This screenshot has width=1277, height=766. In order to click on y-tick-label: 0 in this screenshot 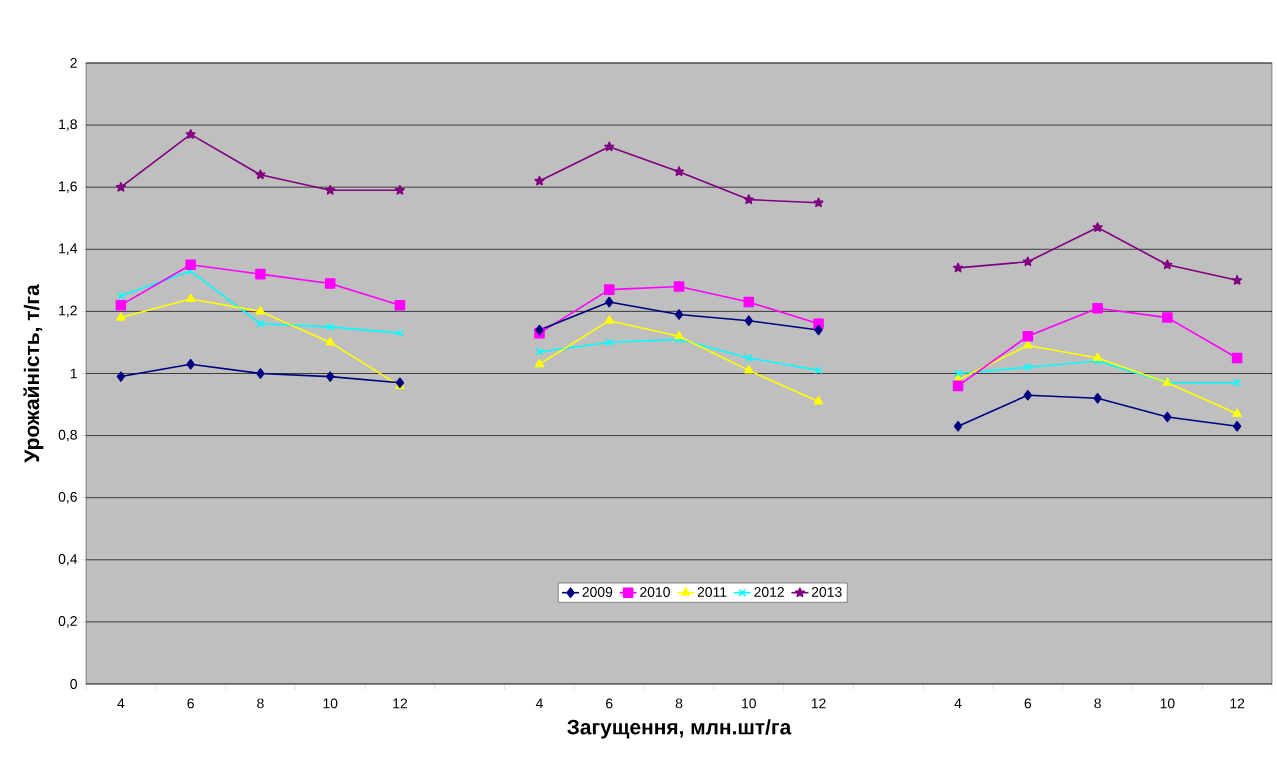, I will do `click(73, 684)`.